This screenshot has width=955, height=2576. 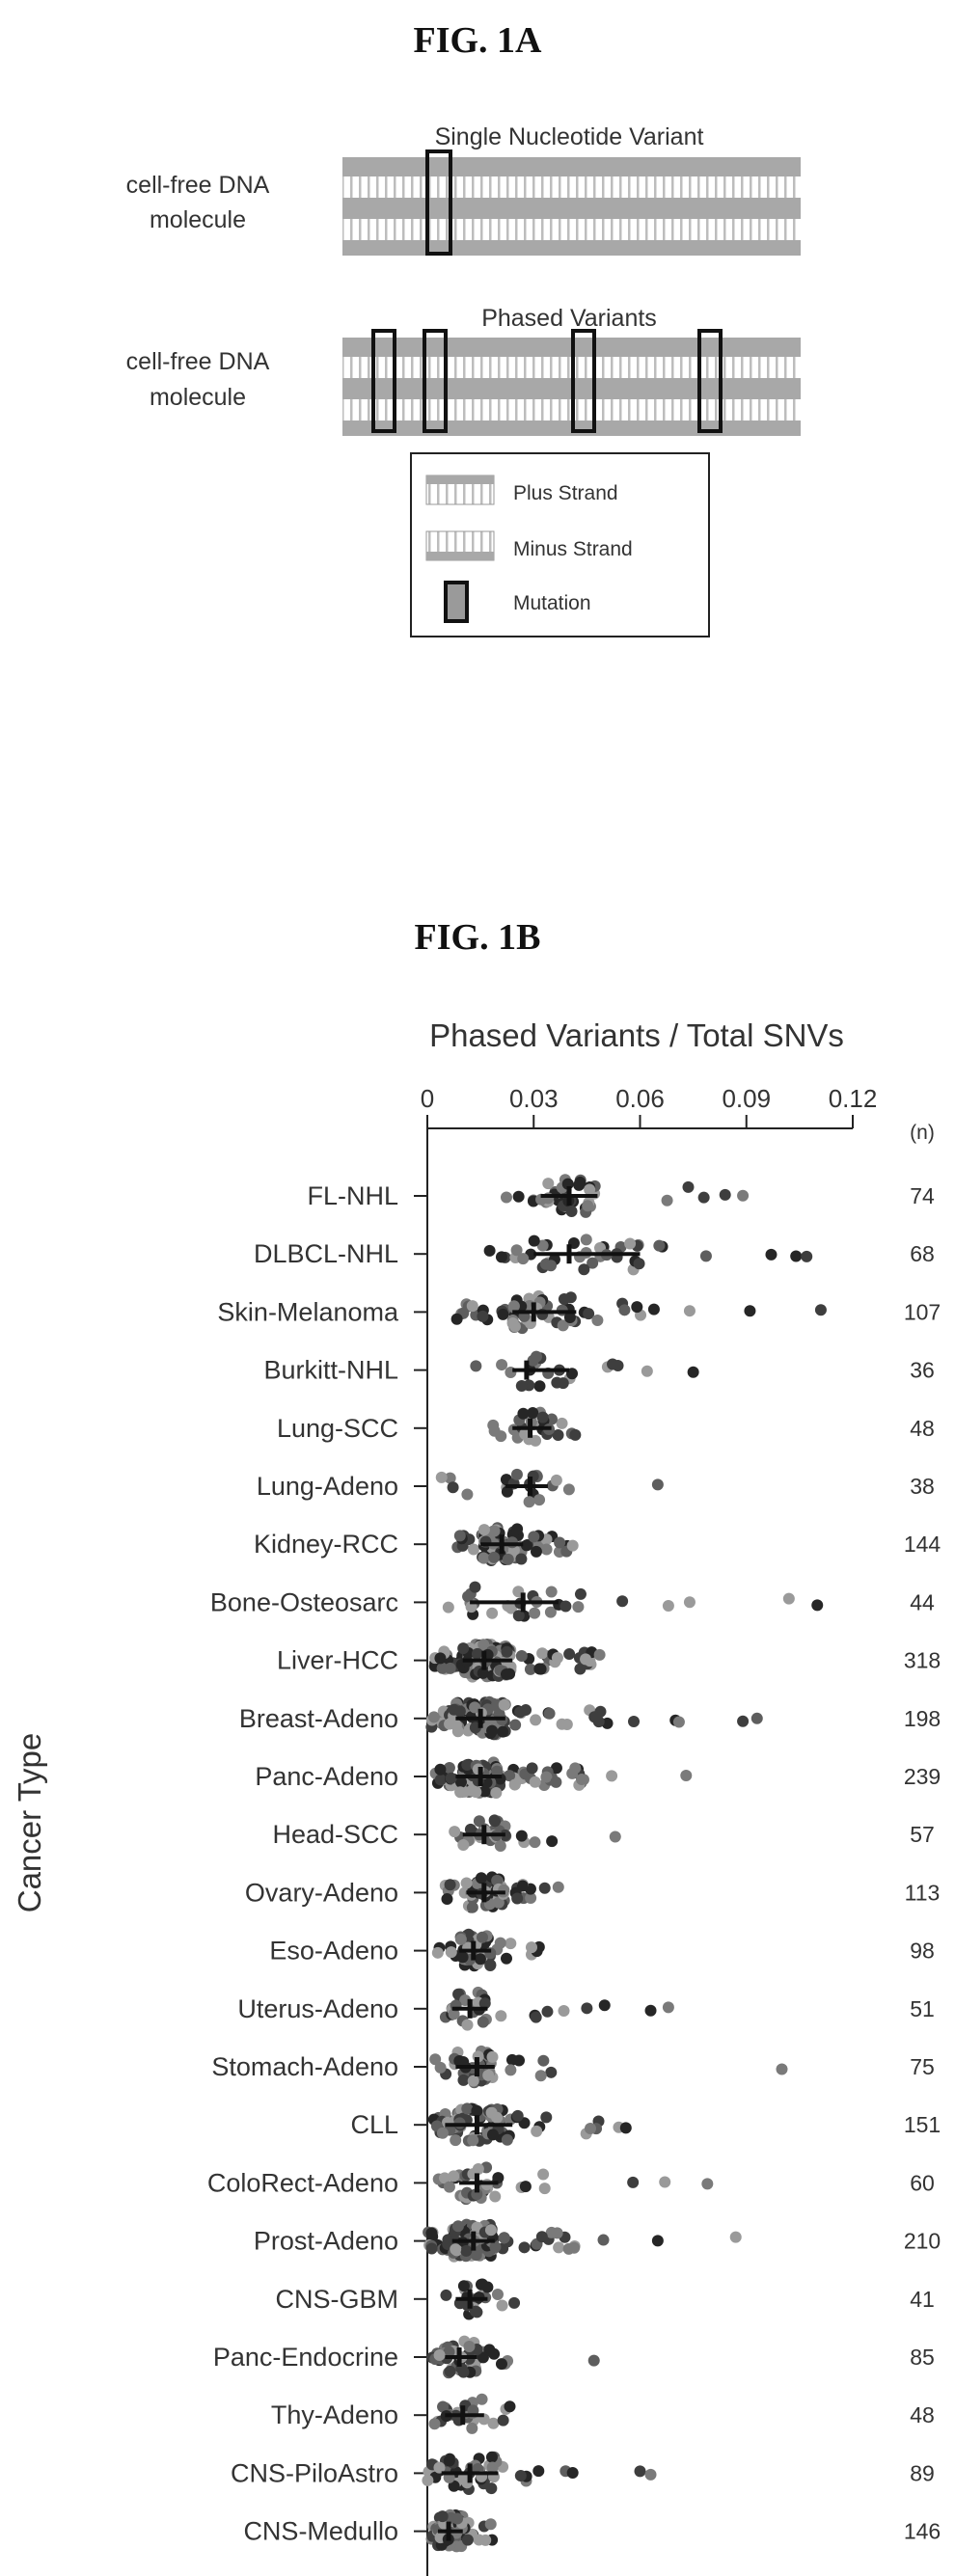 I want to click on molecule-label-2-line2: molecule, so click(x=198, y=397).